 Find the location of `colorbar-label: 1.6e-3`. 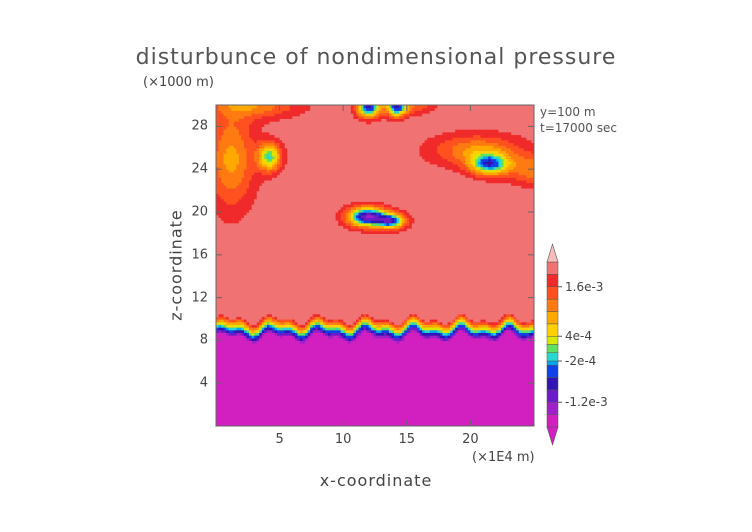

colorbar-label: 1.6e-3 is located at coordinates (584, 286).